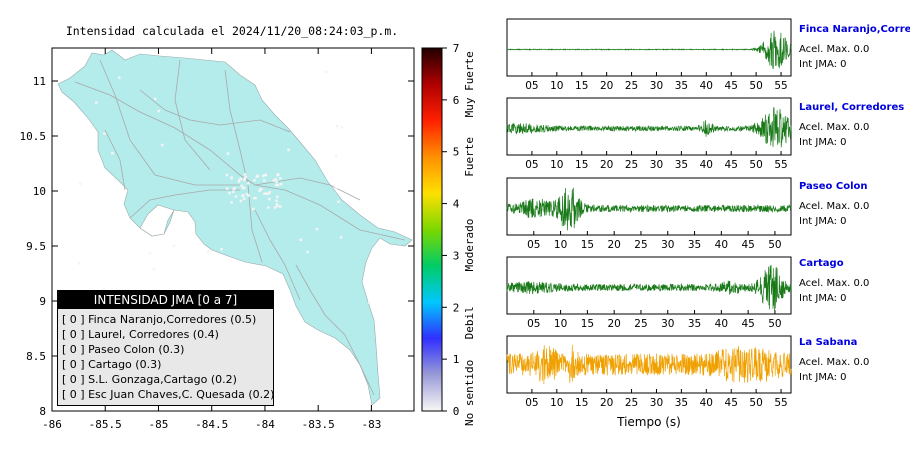 The width and height of the screenshot is (910, 460). I want to click on map-x-tick-label: -83.5, so click(318, 424).